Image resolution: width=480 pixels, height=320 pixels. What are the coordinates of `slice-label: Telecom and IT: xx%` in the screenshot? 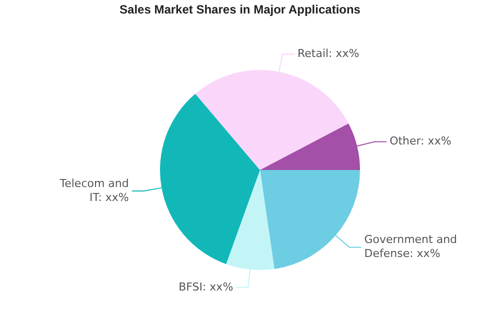 It's located at (93, 190).